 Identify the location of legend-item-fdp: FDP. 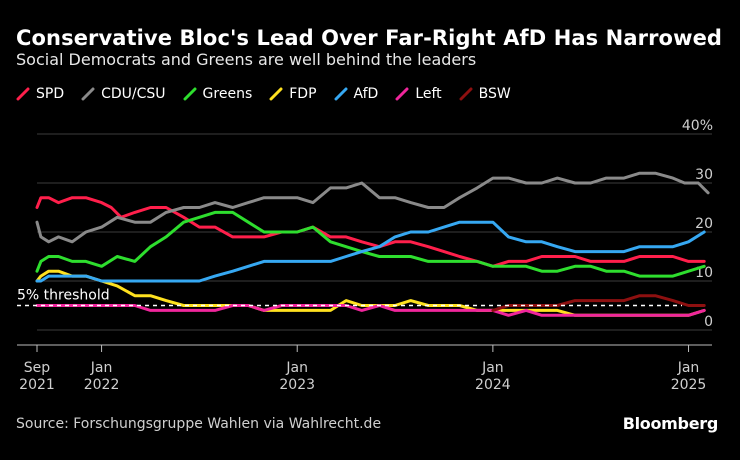
(293, 94).